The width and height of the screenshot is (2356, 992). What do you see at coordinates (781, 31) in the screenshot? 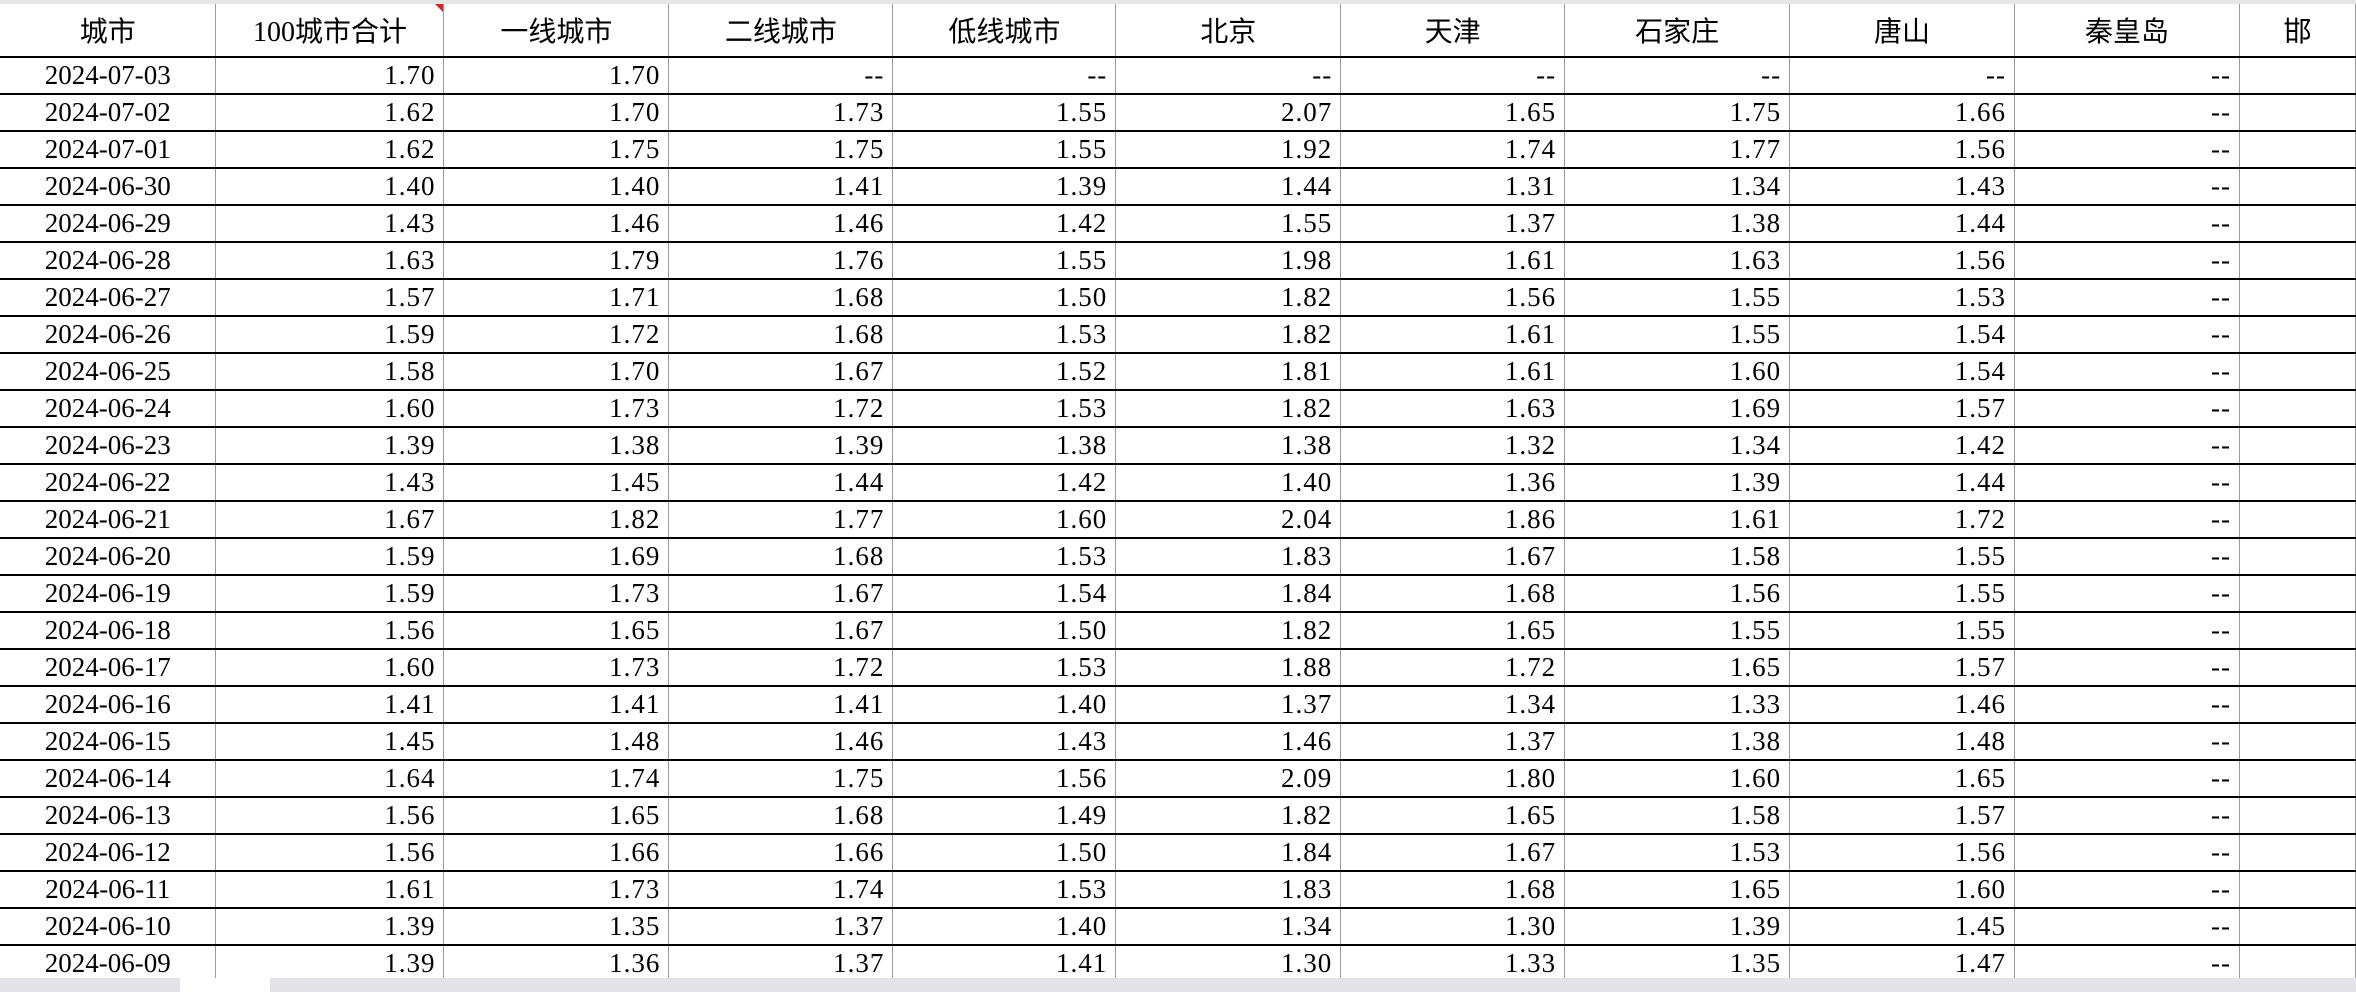
I see `column-header: 二线城市` at bounding box center [781, 31].